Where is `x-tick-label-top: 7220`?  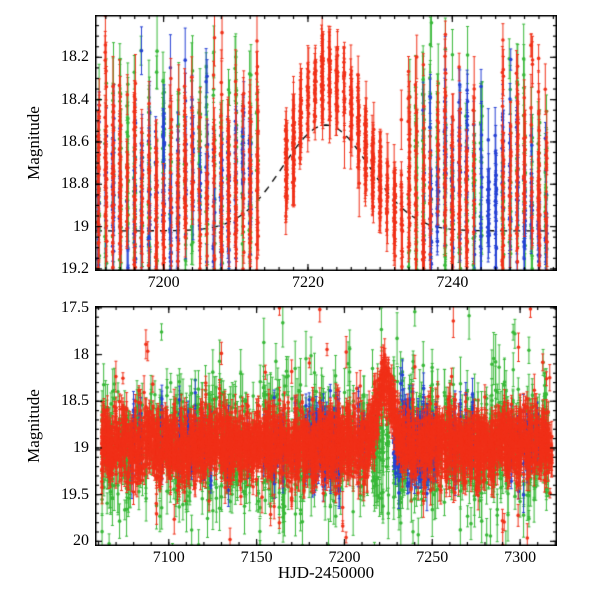 x-tick-label-top: 7220 is located at coordinates (307, 282).